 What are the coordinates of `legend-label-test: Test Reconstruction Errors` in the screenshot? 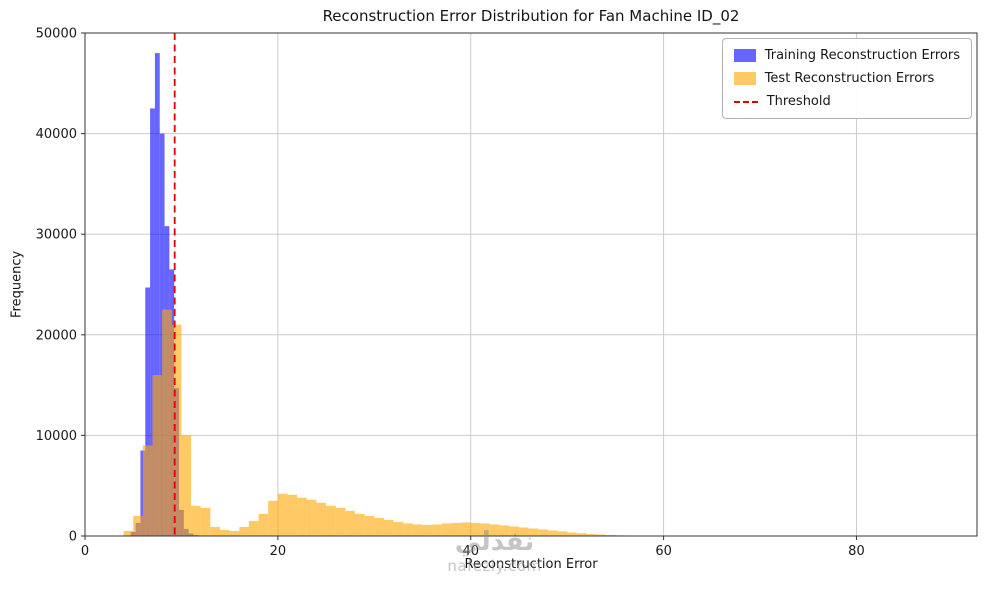 It's located at (849, 78).